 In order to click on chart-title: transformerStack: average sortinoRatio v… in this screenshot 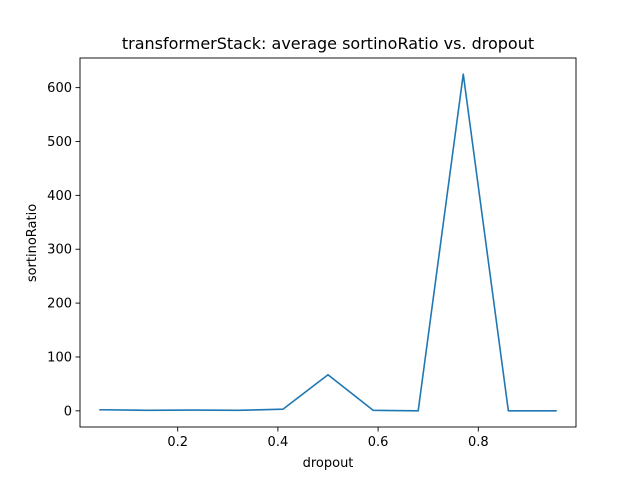, I will do `click(328, 43)`.